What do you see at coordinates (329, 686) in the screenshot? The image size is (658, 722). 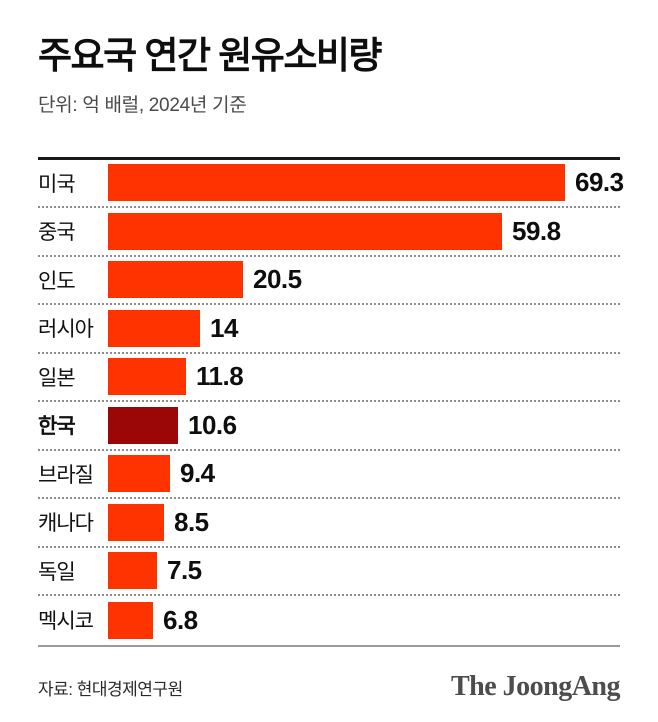 I see `footer: 자료: 현대경제연구원 The JoongAng` at bounding box center [329, 686].